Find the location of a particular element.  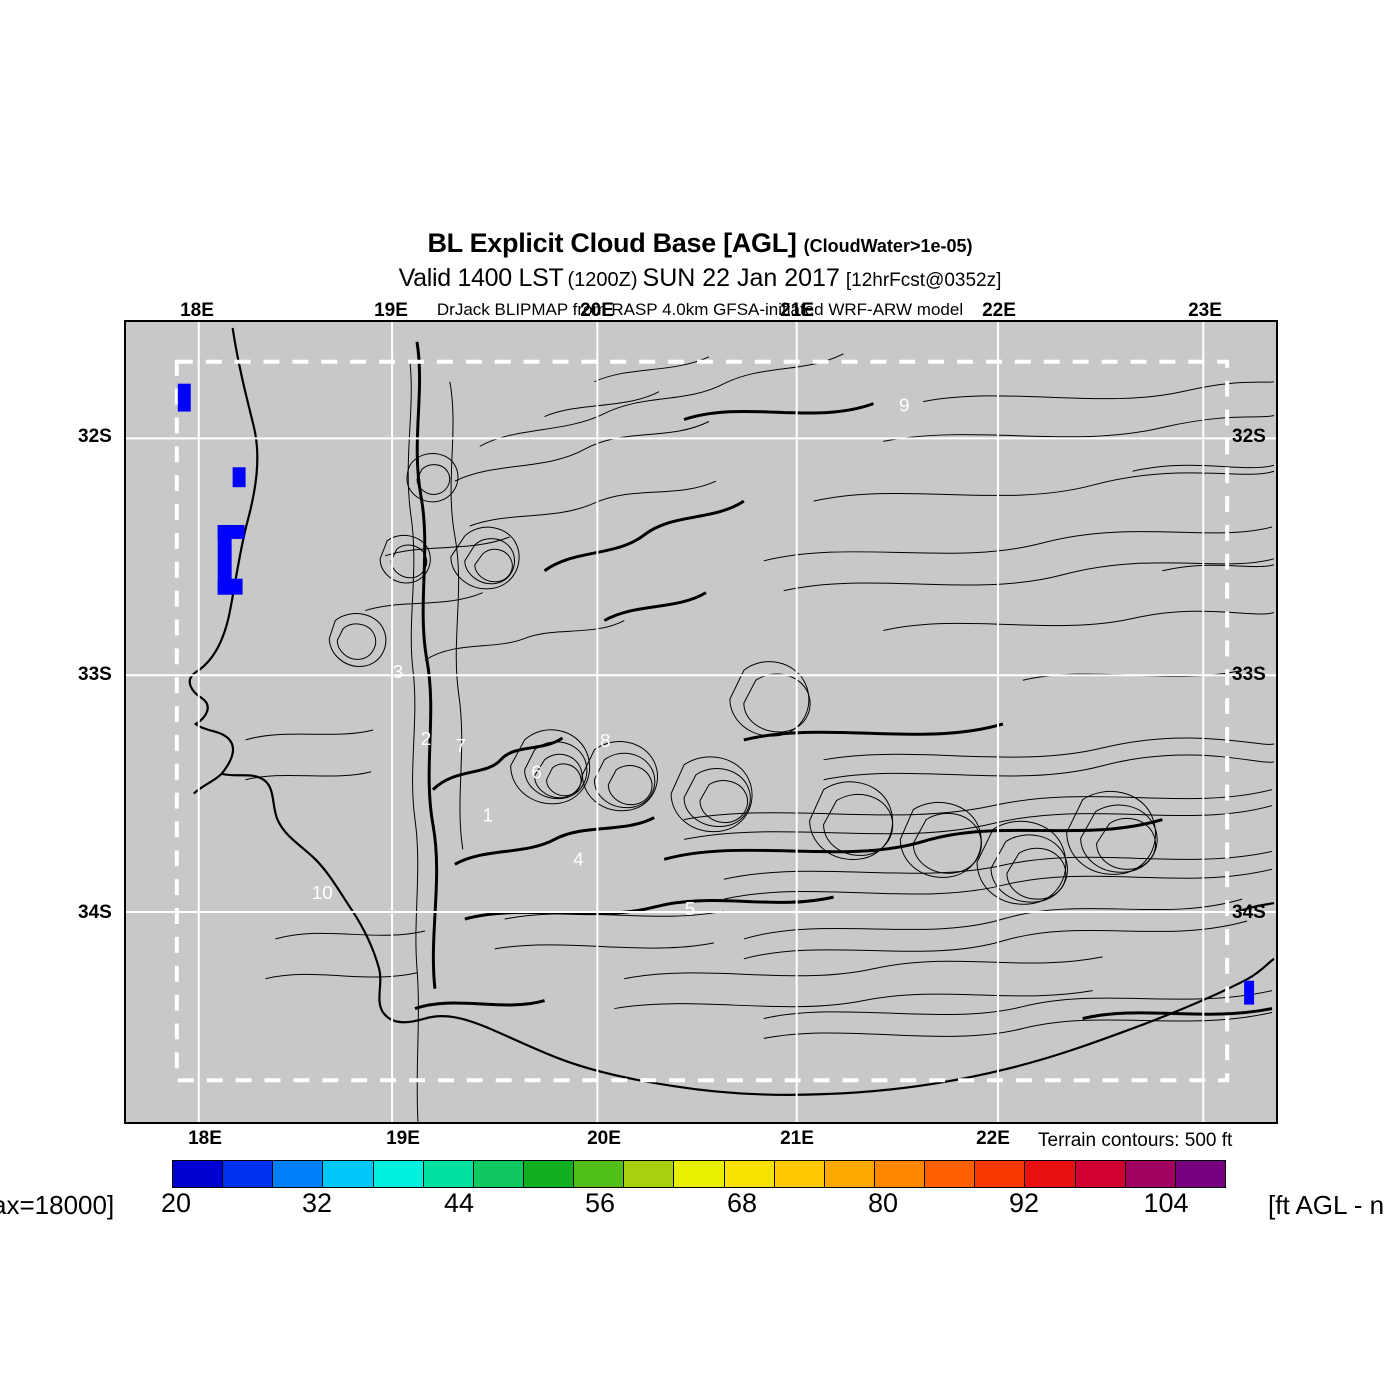

forecast-hour: [12hrFcst@0352z] is located at coordinates (923, 280).